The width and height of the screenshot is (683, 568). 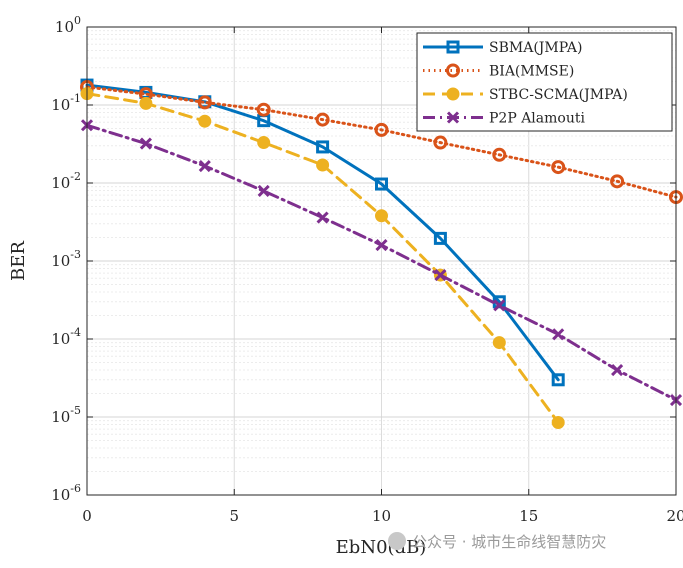 What do you see at coordinates (66, 493) in the screenshot?
I see `y-tick-label: 10⁻⁶` at bounding box center [66, 493].